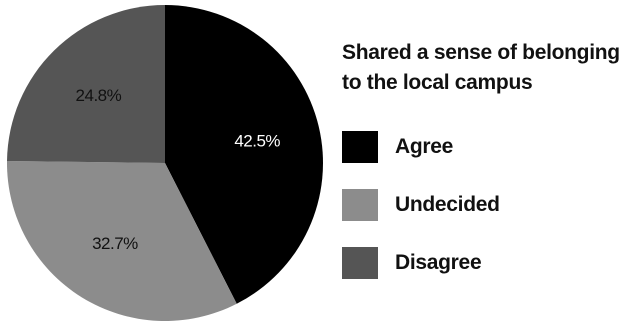  I want to click on legend-swatch-undecided, so click(360, 205).